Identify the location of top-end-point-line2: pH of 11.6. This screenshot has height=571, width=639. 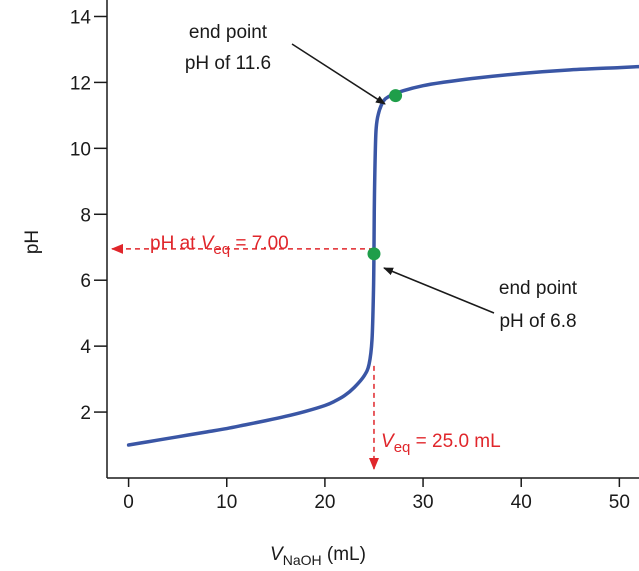
(228, 63).